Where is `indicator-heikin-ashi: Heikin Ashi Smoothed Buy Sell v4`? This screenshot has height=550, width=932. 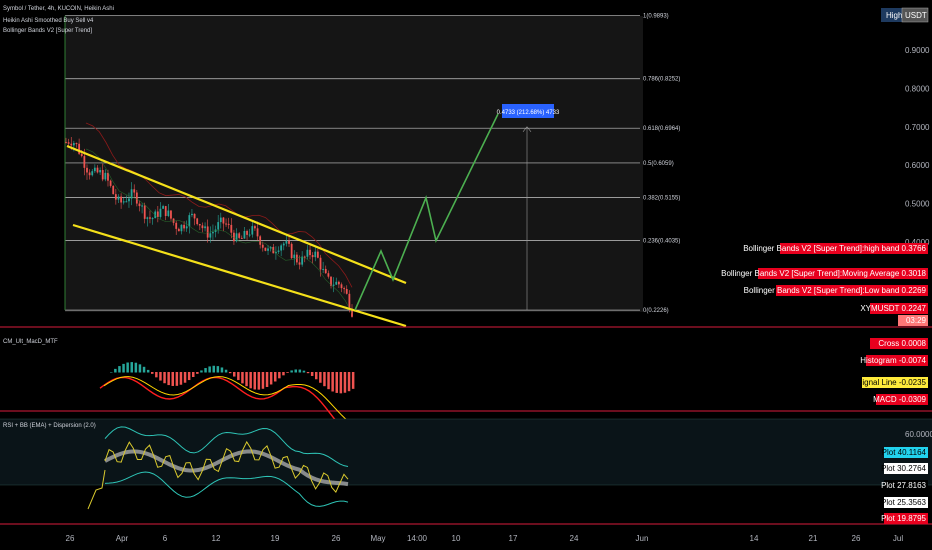
indicator-heikin-ashi: Heikin Ashi Smoothed Buy Sell v4 is located at coordinates (48, 21).